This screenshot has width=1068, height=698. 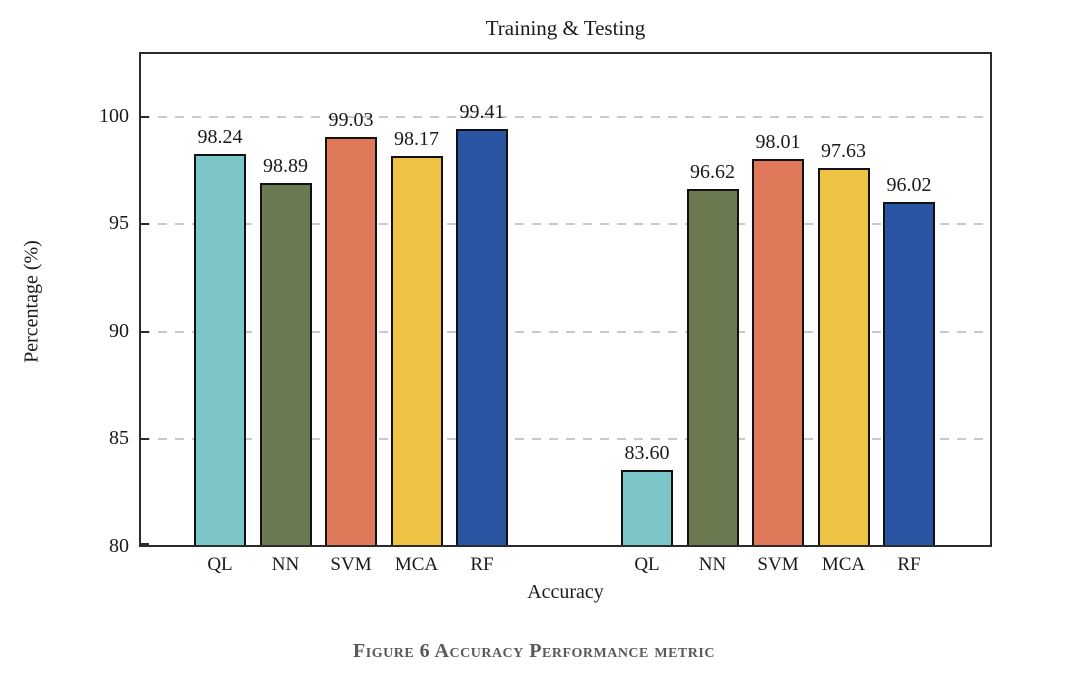 What do you see at coordinates (220, 137) in the screenshot?
I see `bar-value-label-training-ql: 98.24` at bounding box center [220, 137].